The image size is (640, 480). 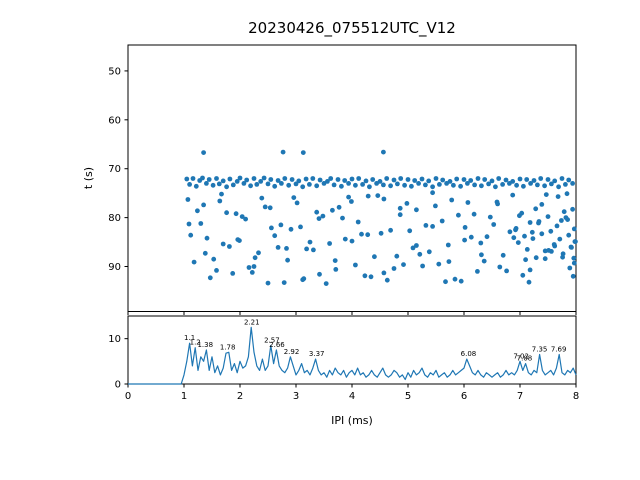 What do you see at coordinates (408, 396) in the screenshot?
I see `x-tick-label: 5` at bounding box center [408, 396].